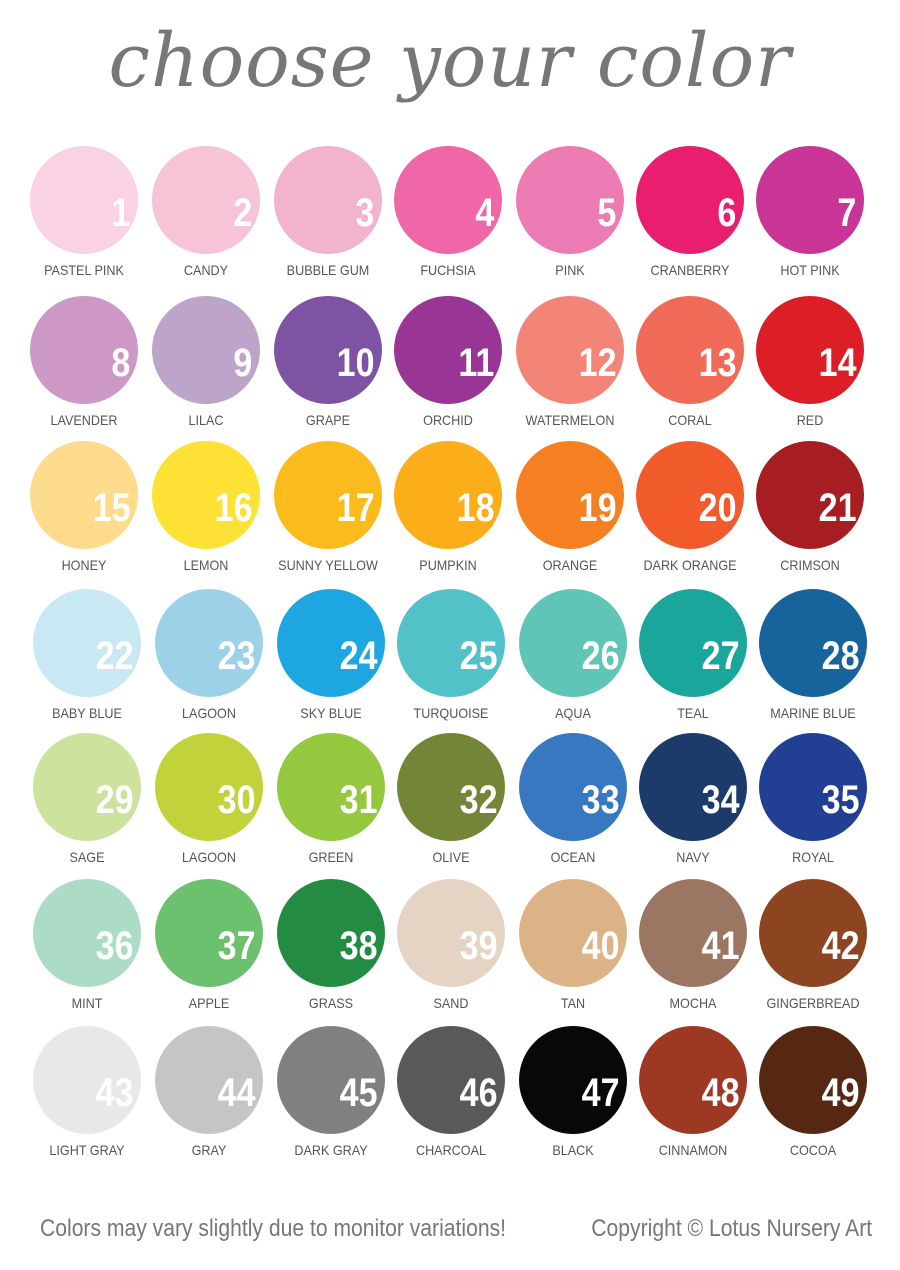  Describe the element at coordinates (328, 495) in the screenshot. I see `color-circle: 17` at that location.